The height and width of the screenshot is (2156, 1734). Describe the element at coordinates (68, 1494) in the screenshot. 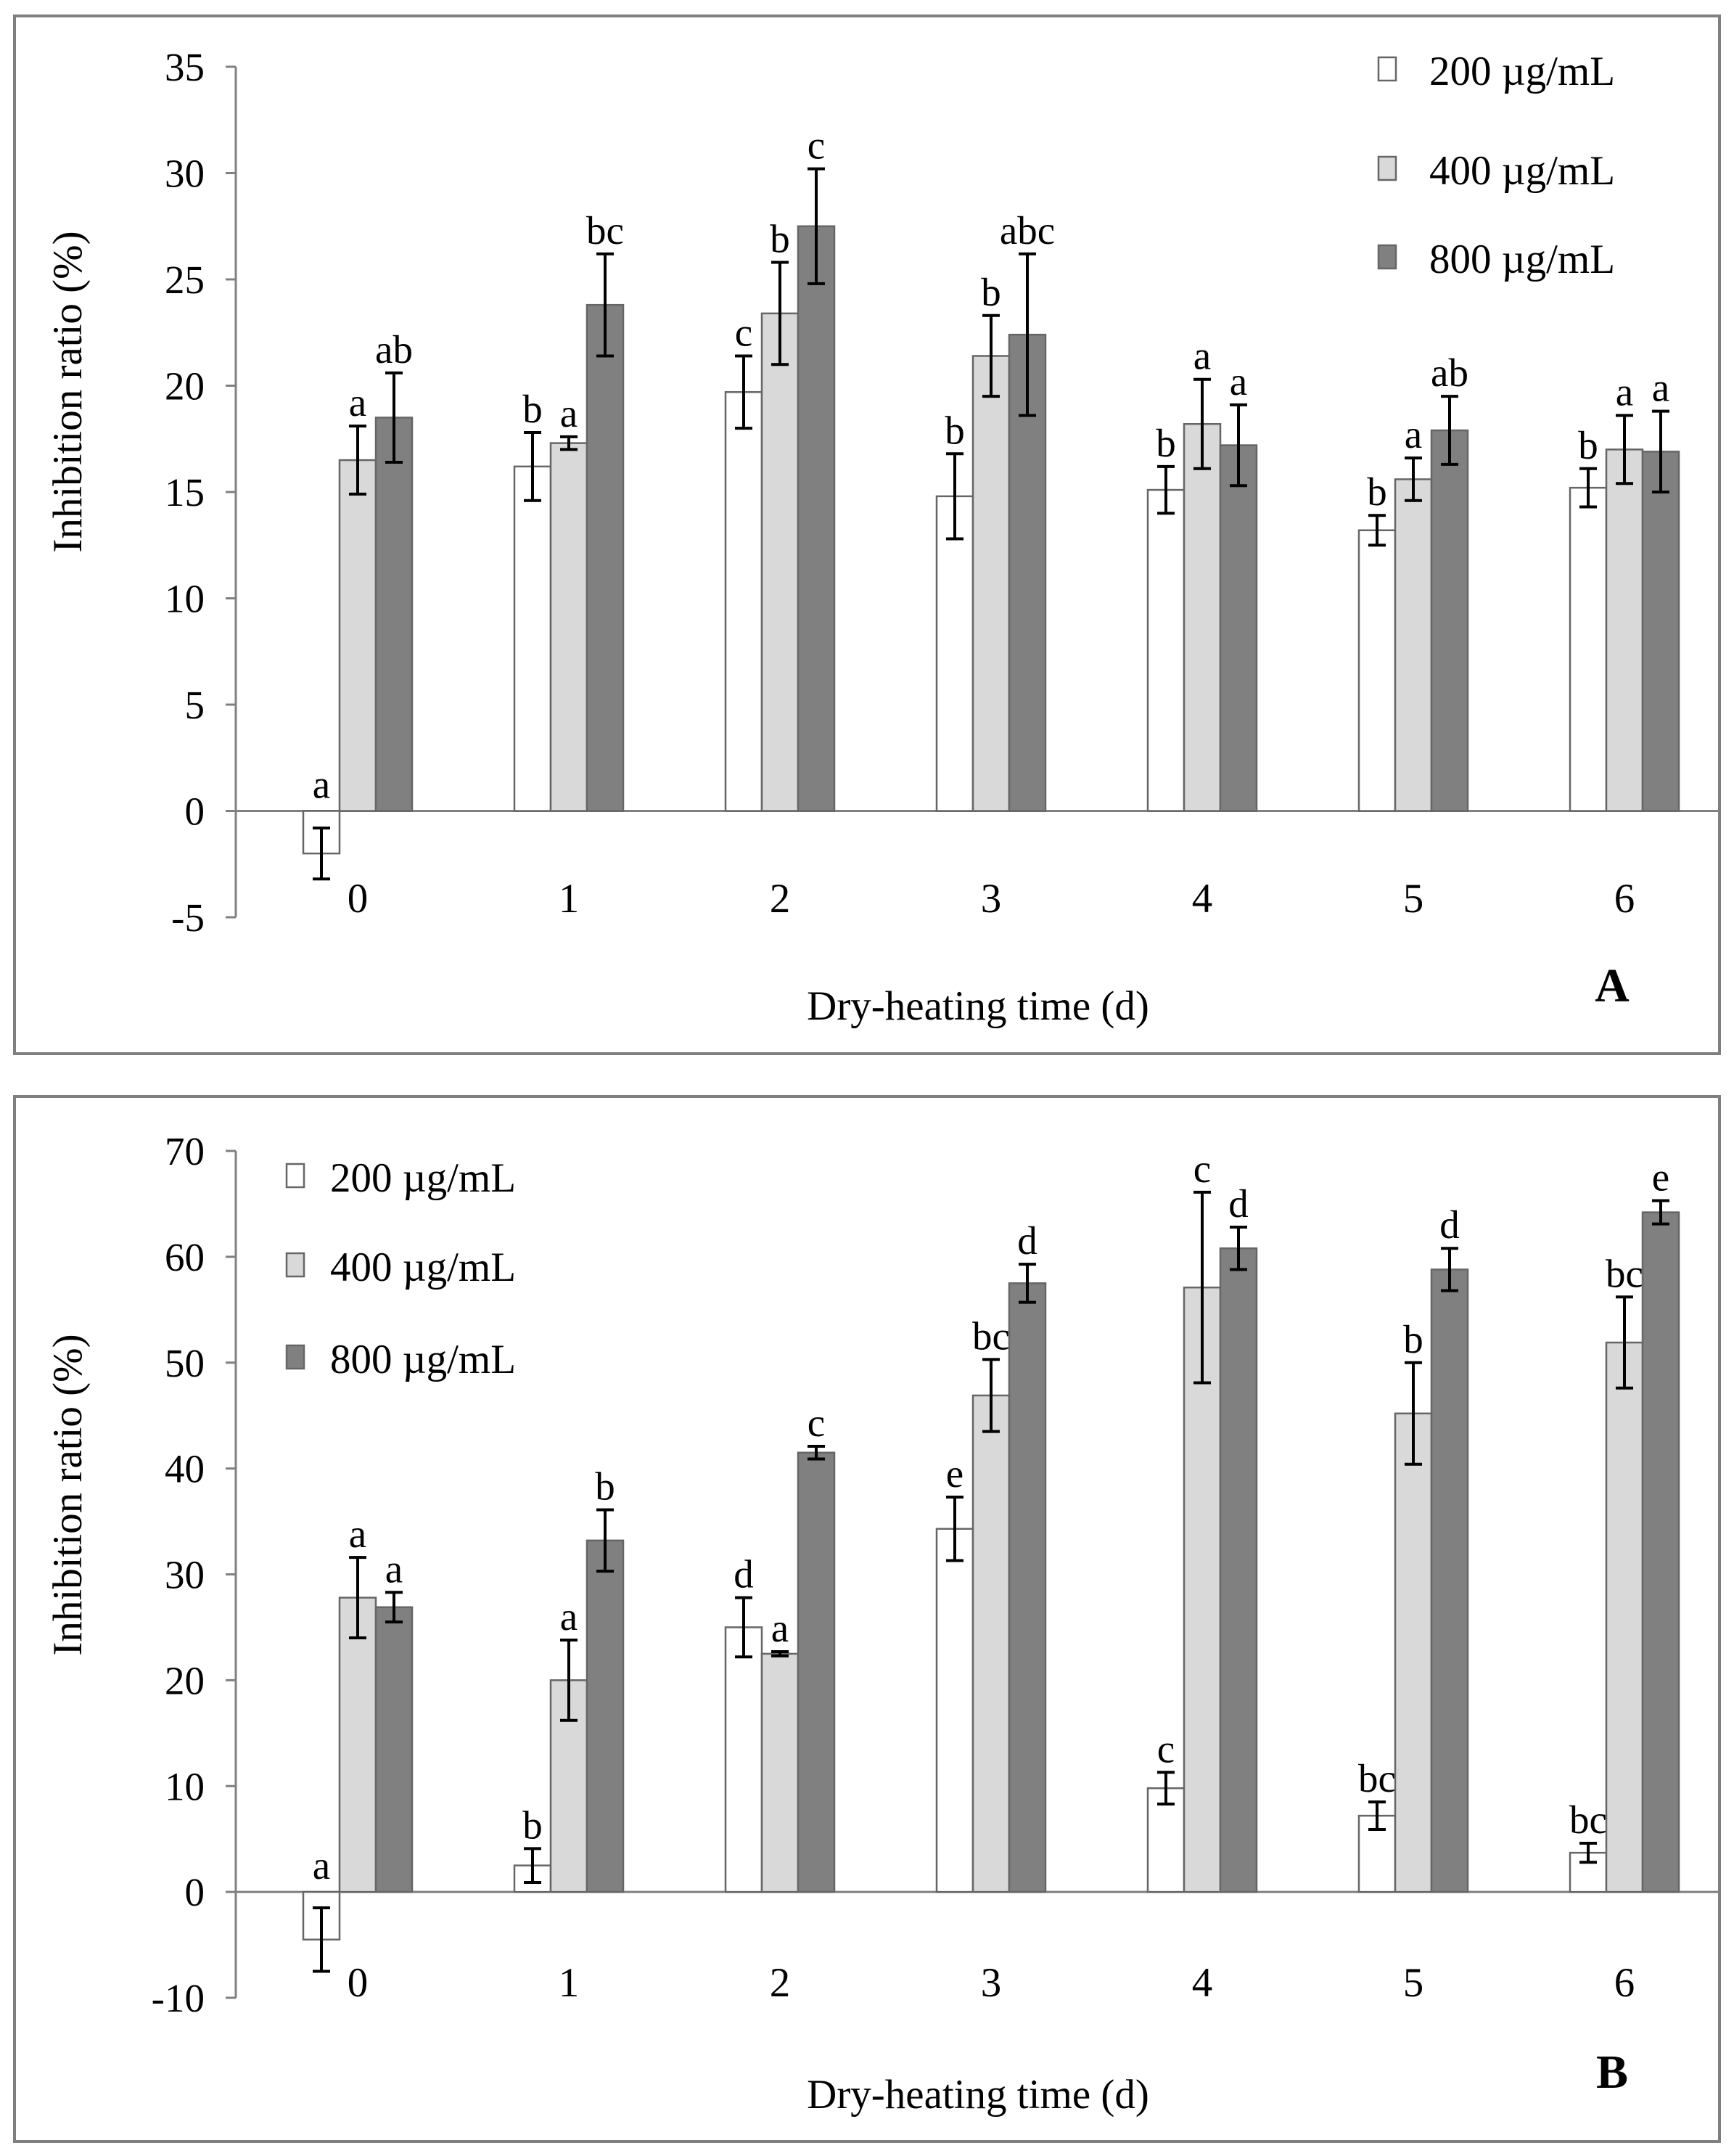

I see `panel-b-y-axis-title: Inhibition ratio (%)` at that location.